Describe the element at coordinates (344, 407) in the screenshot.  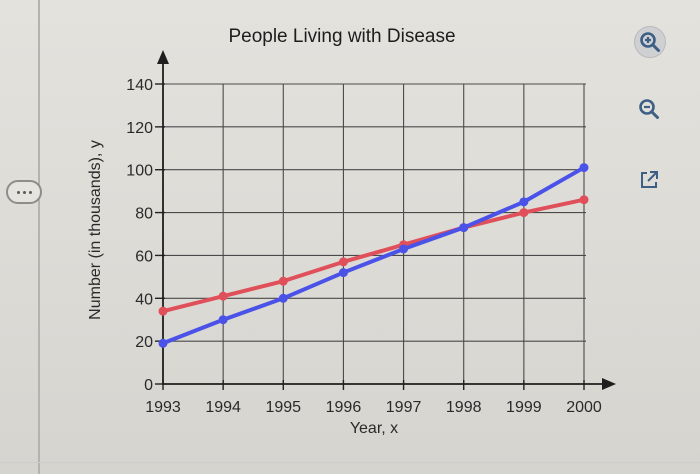
I see `x-tick-label: 1996` at that location.